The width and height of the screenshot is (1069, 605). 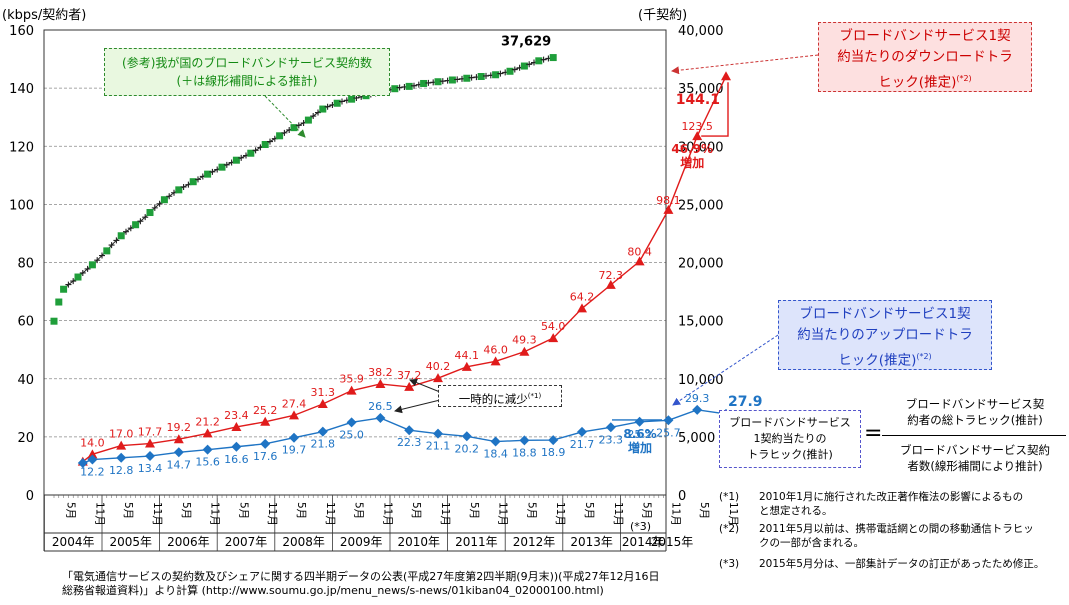 What do you see at coordinates (246, 542) in the screenshot?
I see `year-label: 2007年` at bounding box center [246, 542].